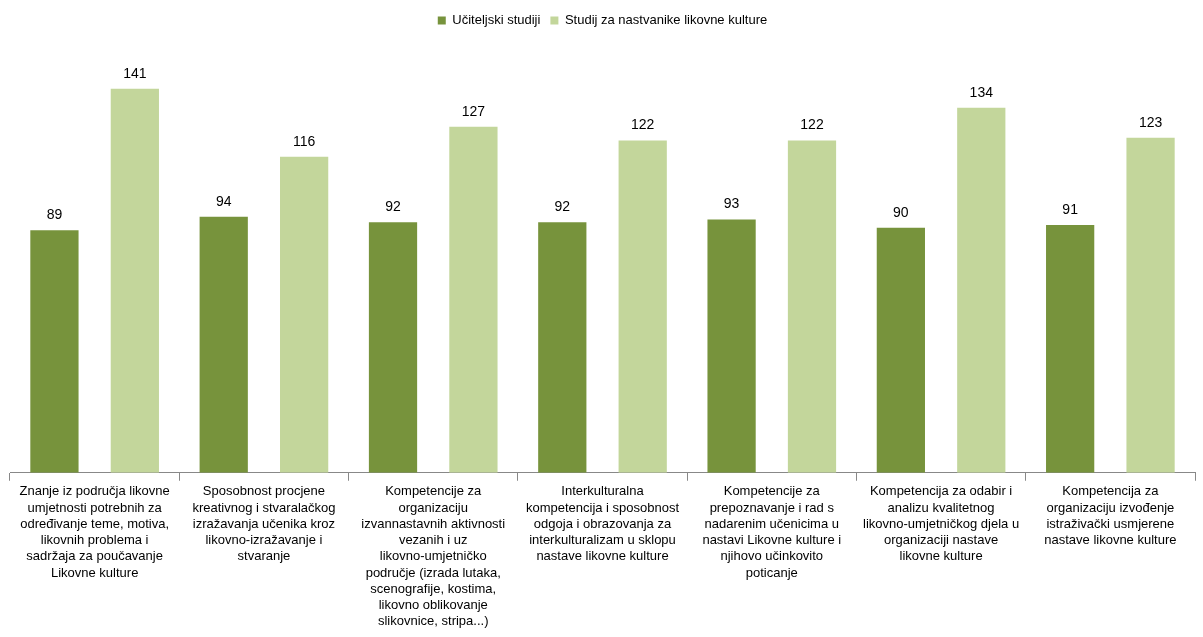  I want to click on x-tick-label: Kompetencije za prepoznavanje i rad s nadarenim učenicima u nastavi Likovne kulture i njihovo učinkovito poticanje, so click(772, 531).